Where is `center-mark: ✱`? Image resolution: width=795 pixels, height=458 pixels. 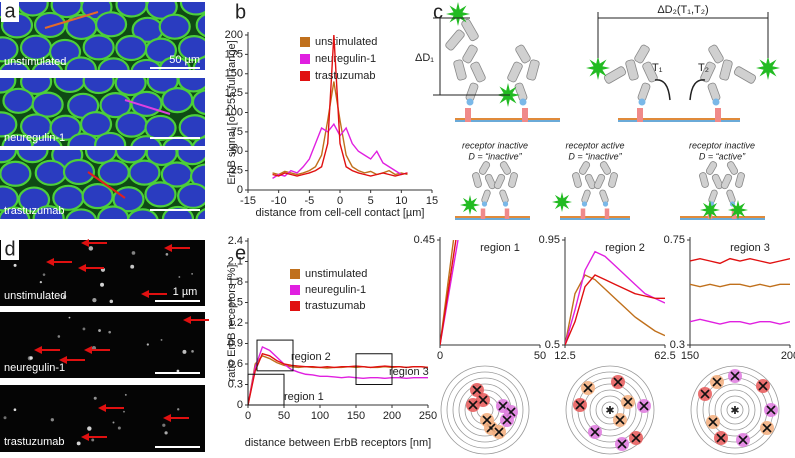
center-mark: ✱ is located at coordinates (734, 411).